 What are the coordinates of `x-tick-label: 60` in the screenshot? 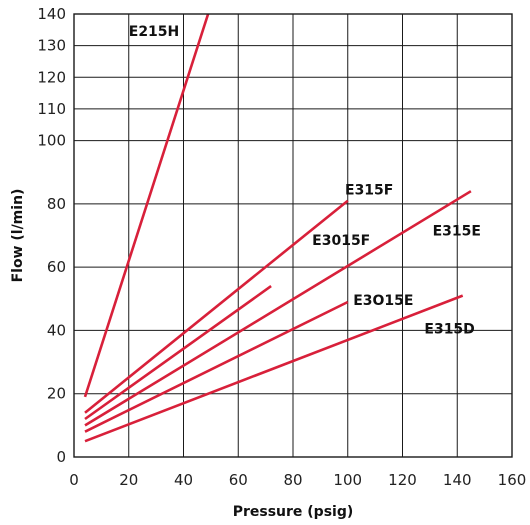 It's located at (238, 480).